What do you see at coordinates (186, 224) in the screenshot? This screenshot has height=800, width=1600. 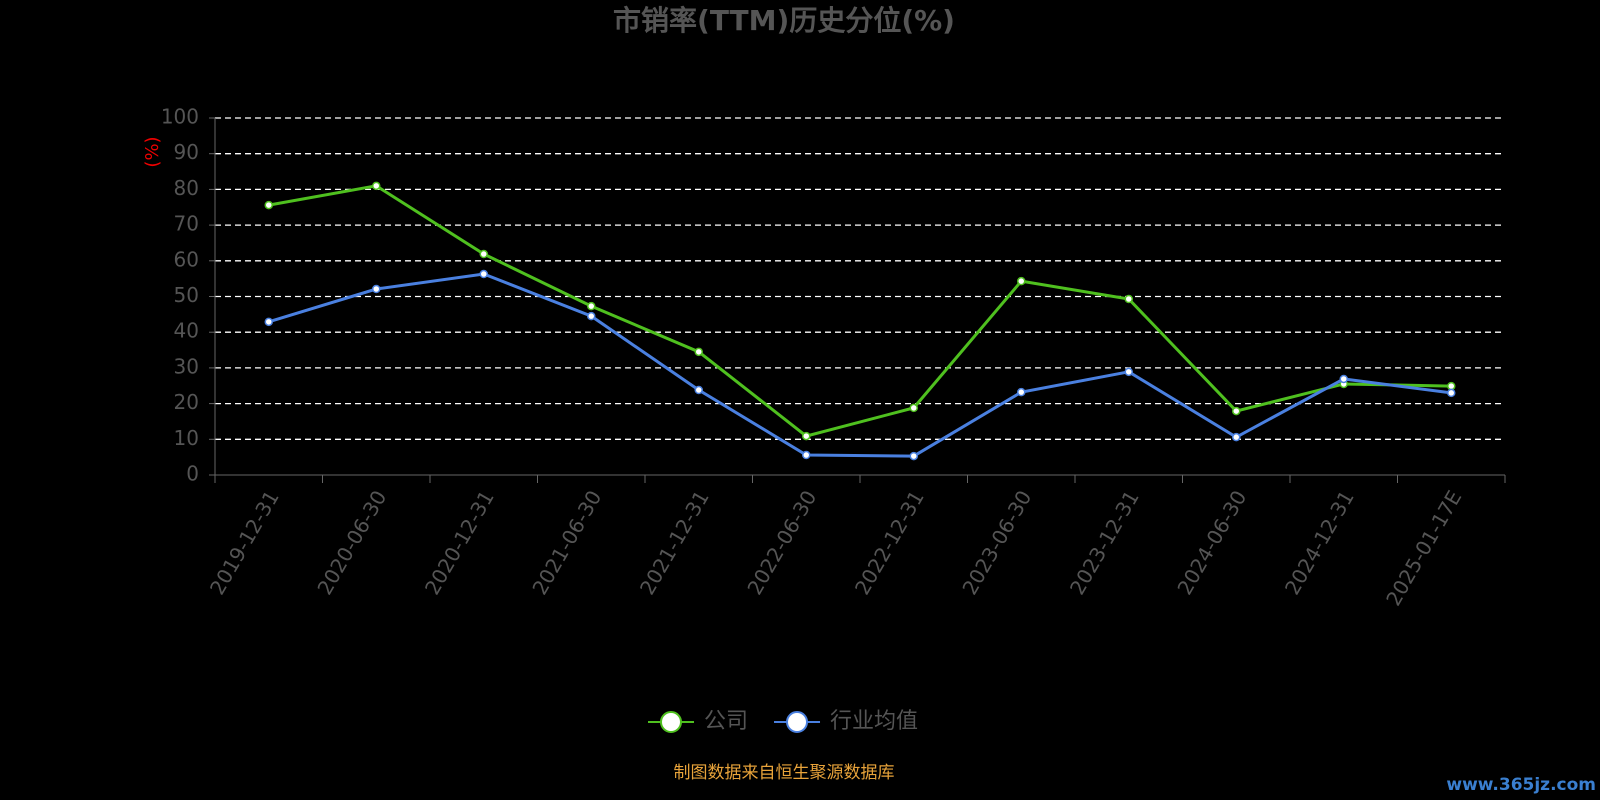 I see `y-tick-label: 70` at bounding box center [186, 224].